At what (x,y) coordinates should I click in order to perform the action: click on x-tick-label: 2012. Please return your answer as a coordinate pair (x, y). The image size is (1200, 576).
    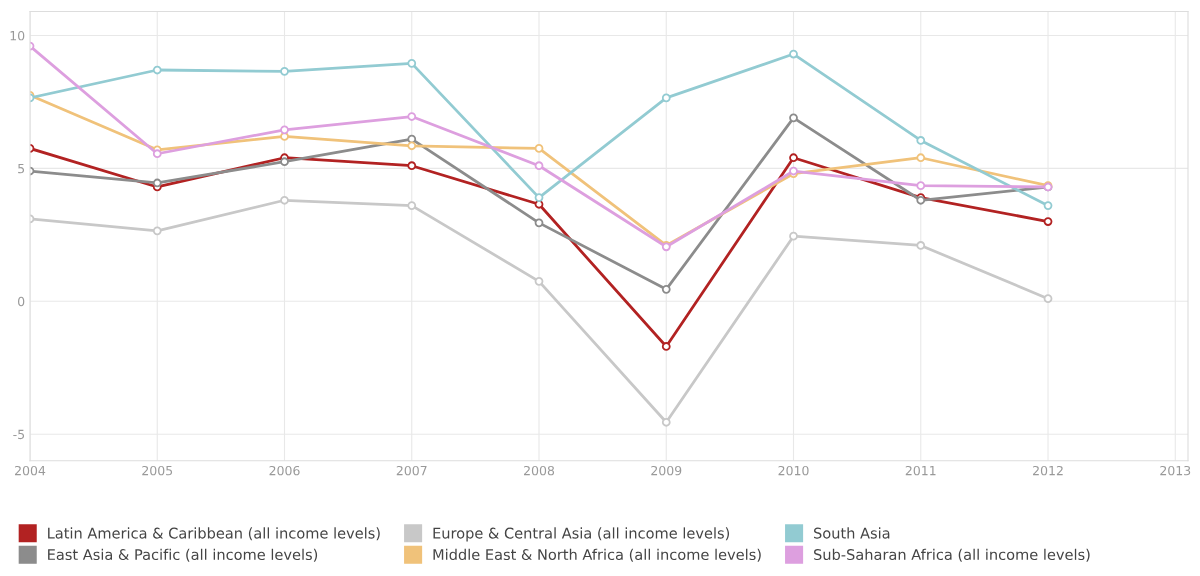
    Looking at the image, I should click on (1048, 470).